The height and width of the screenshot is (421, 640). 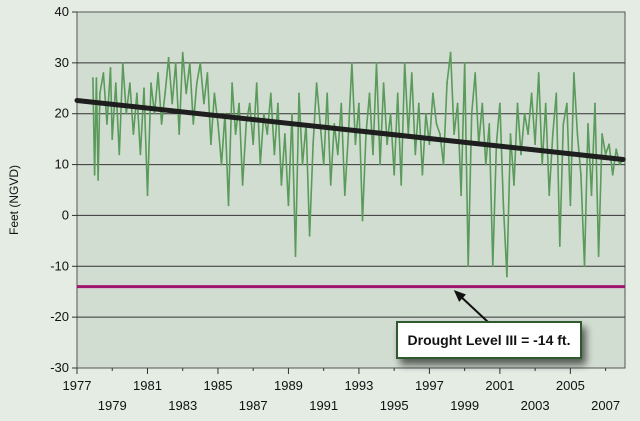 What do you see at coordinates (323, 405) in the screenshot?
I see `x-tick-label: 1991` at bounding box center [323, 405].